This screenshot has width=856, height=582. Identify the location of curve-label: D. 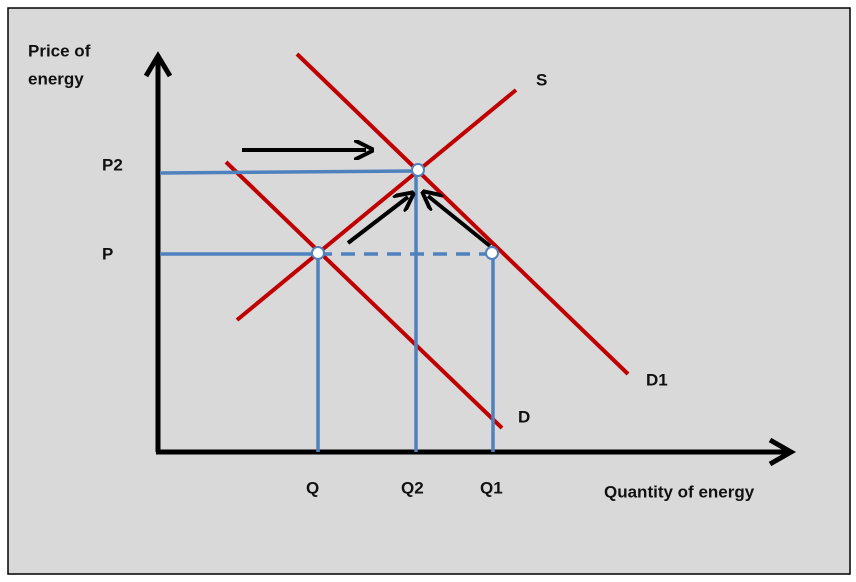
(524, 416).